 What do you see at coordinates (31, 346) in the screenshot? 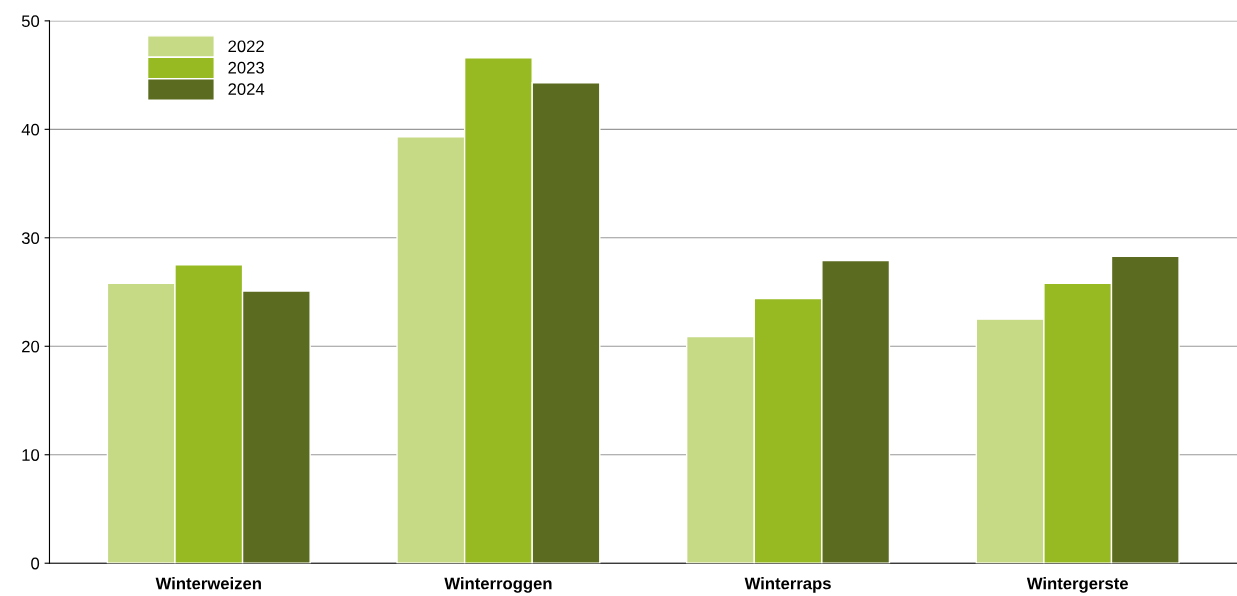
I see `y-tick-label: 20` at bounding box center [31, 346].